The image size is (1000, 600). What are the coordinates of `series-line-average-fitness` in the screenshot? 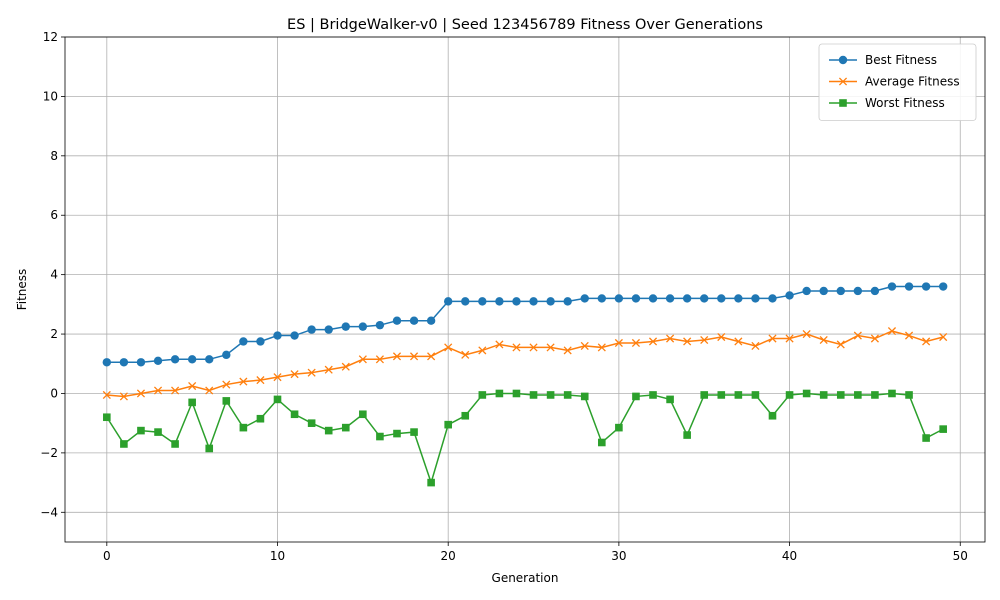 It's located at (525, 364).